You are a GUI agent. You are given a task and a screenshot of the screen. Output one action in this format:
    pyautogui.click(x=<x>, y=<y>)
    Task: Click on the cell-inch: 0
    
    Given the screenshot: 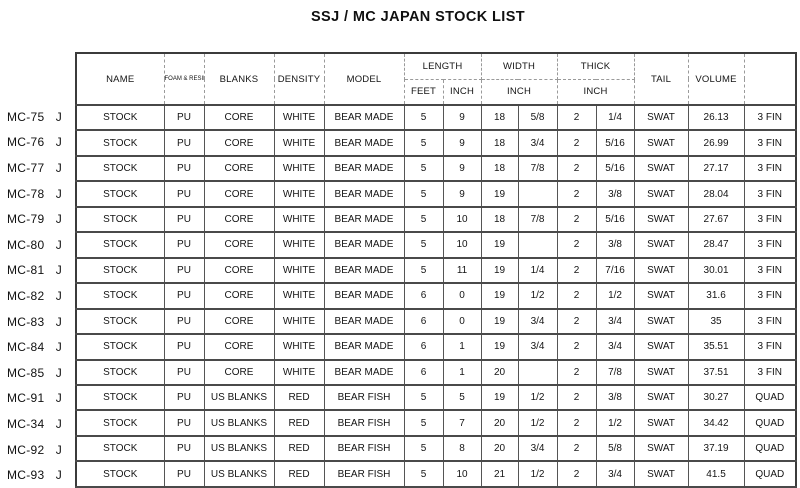 What is the action you would take?
    pyautogui.click(x=462, y=321)
    